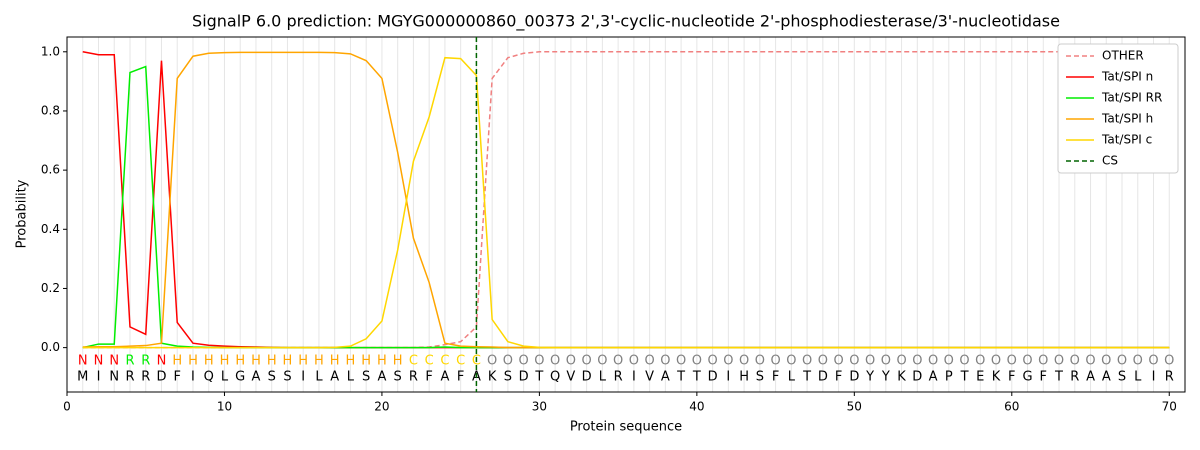 This screenshot has width=1200, height=450. I want to click on residue-label: G, so click(240, 377).